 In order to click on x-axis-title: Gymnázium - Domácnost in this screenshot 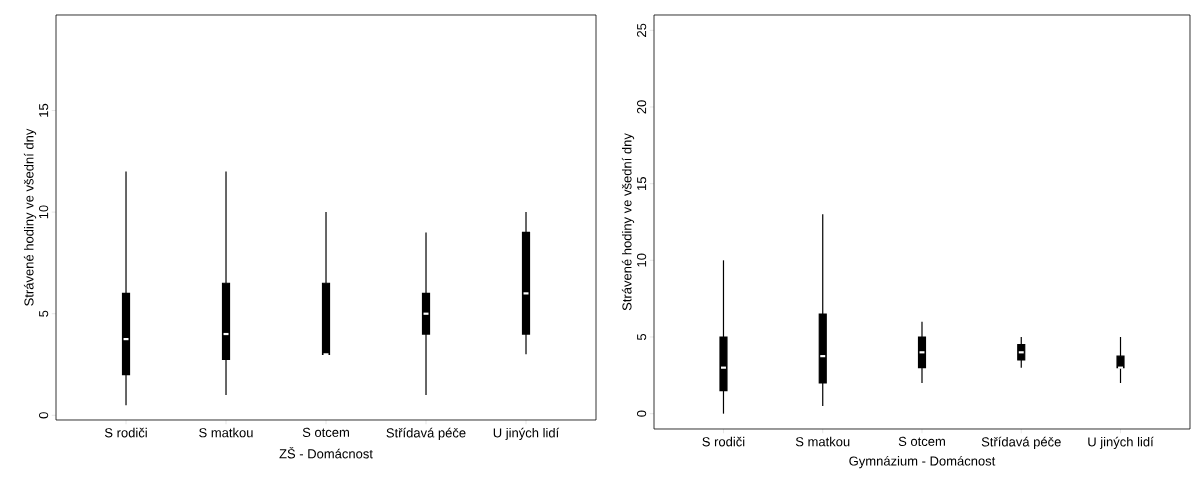, I will do `click(922, 462)`.